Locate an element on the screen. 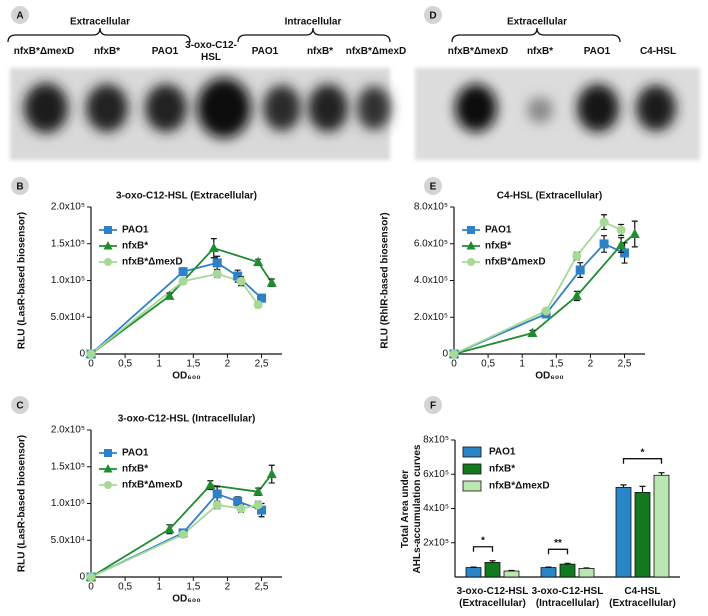  legend-swatch is located at coordinates (472, 452).